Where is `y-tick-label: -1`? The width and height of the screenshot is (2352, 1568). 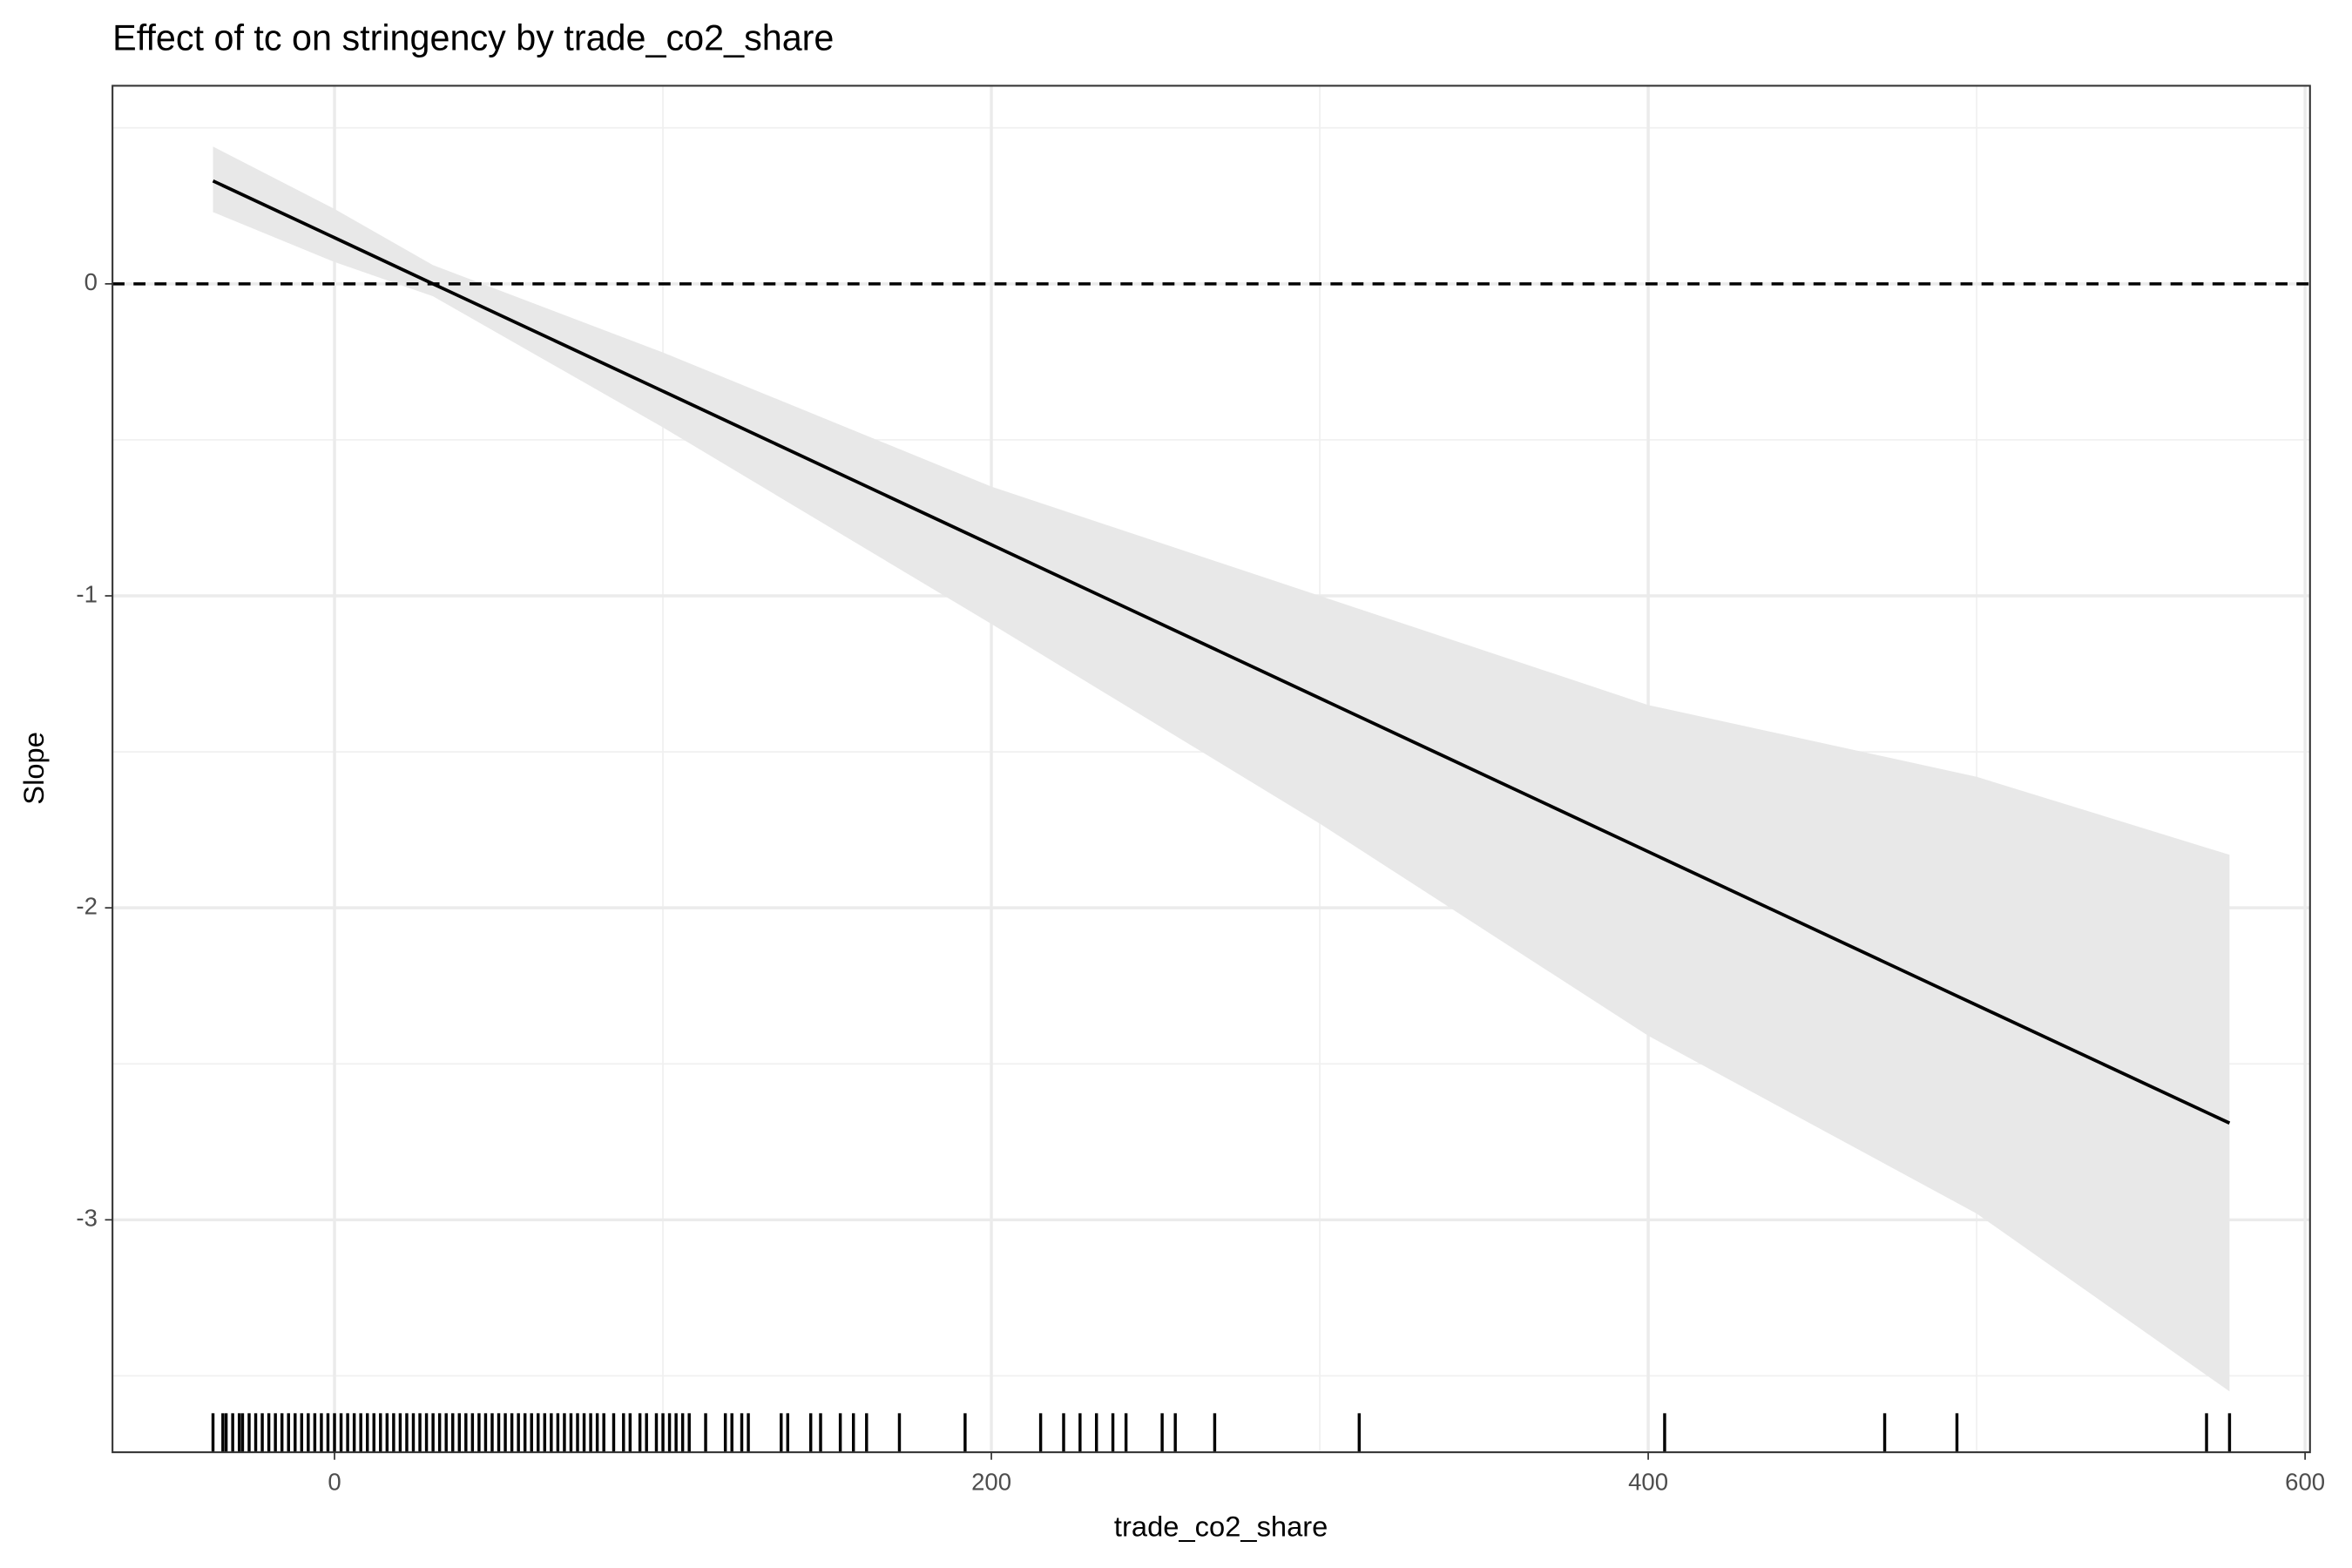 y-tick-label: -1 is located at coordinates (87, 593).